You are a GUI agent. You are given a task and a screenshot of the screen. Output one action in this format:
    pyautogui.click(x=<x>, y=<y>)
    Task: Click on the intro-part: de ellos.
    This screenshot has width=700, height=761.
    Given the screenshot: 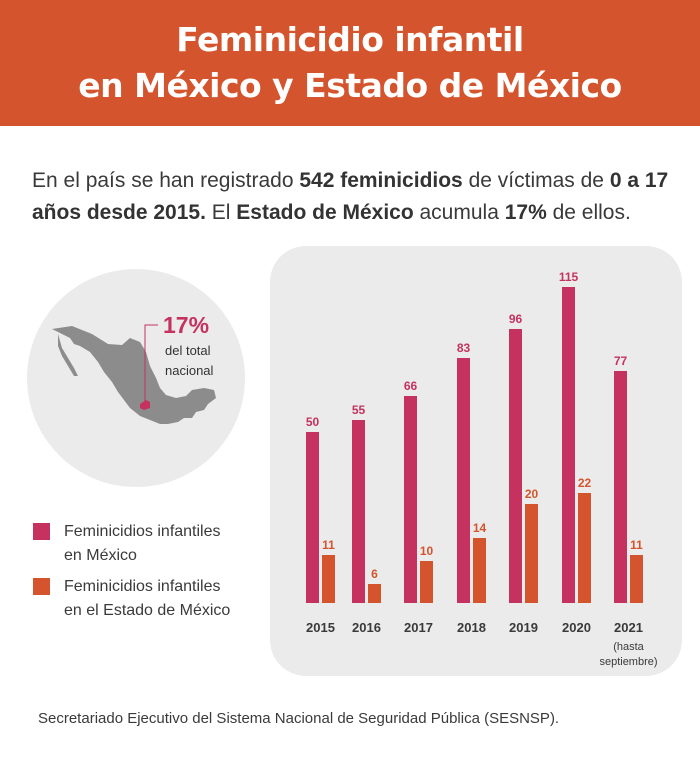 What is the action you would take?
    pyautogui.click(x=588, y=212)
    